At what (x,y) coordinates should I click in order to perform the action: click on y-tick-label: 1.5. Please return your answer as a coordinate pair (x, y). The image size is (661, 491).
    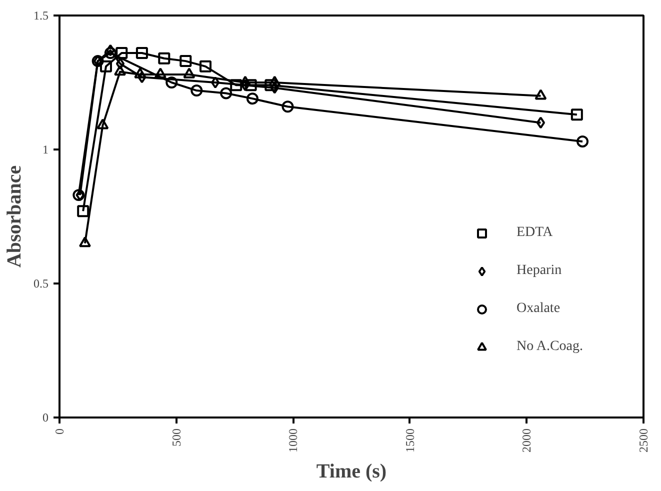
    Looking at the image, I should click on (41, 15).